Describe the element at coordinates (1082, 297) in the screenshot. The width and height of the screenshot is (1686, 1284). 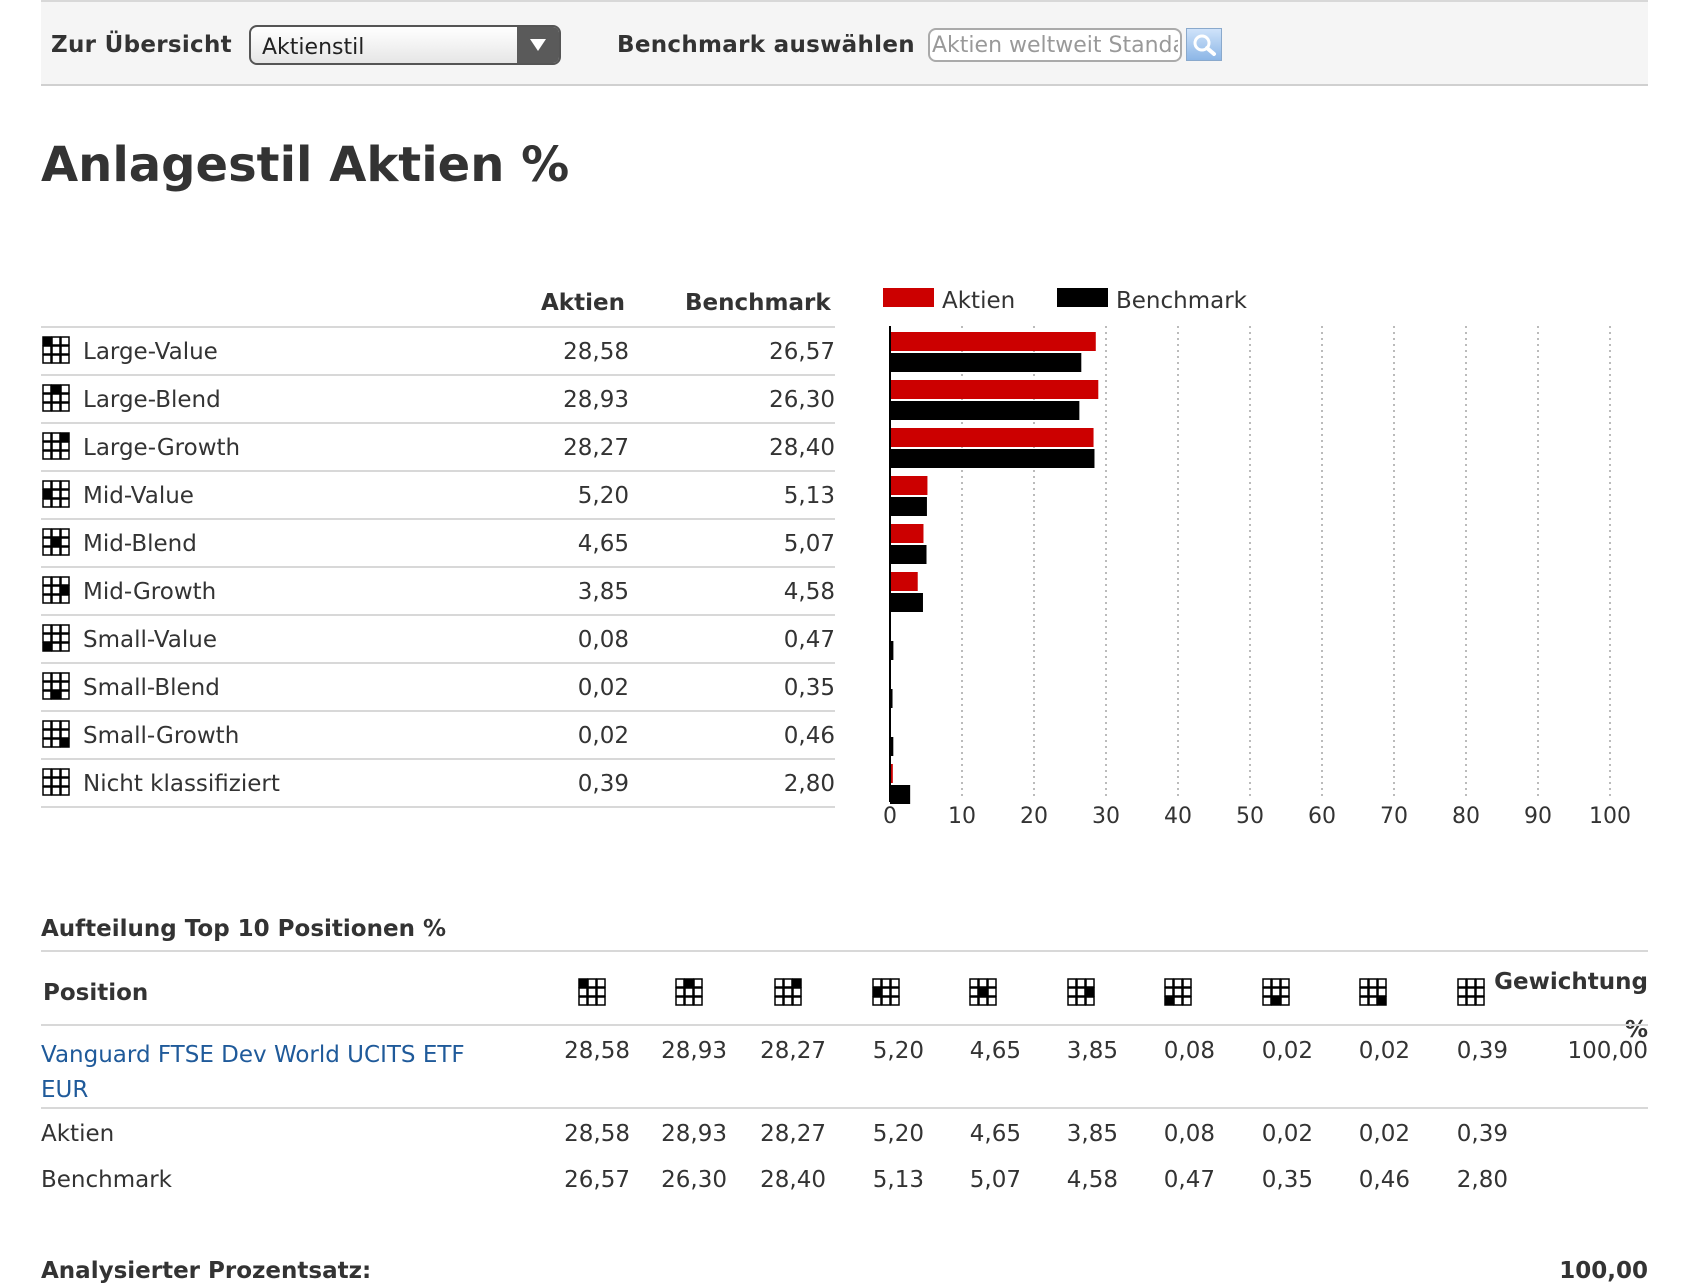
I see `legend-swatch-benchmark` at that location.